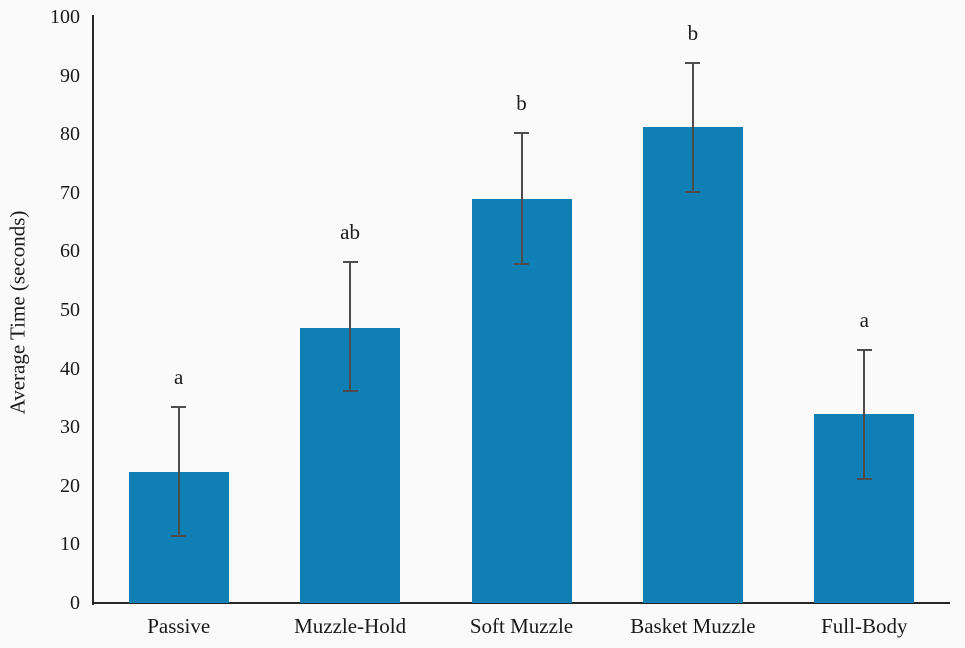  What do you see at coordinates (75, 603) in the screenshot?
I see `y-tick-label: 0` at bounding box center [75, 603].